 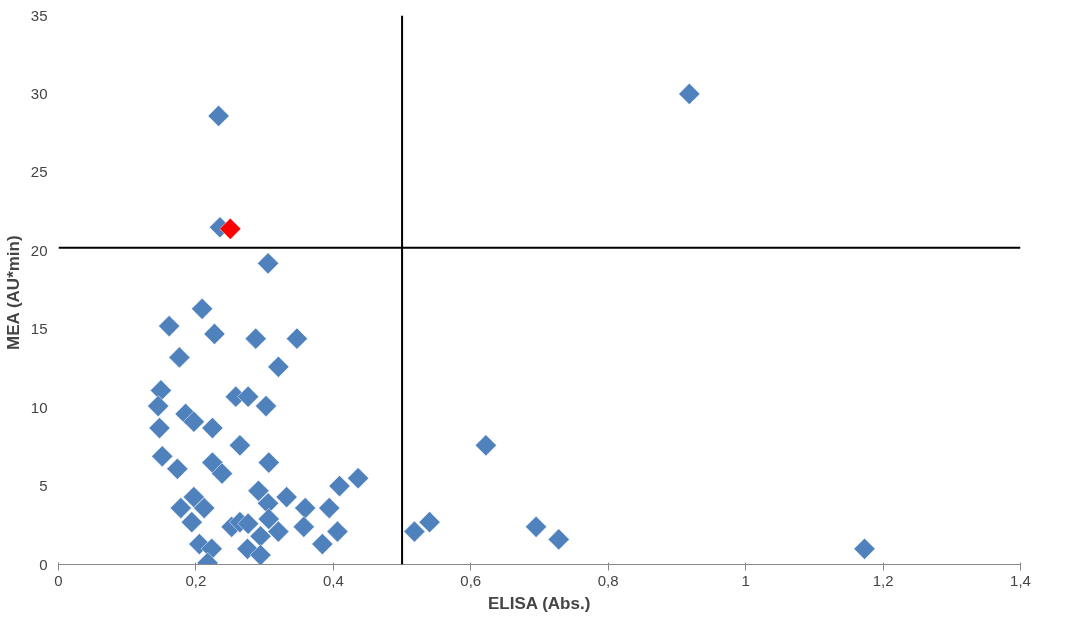 I want to click on x-tick-label: 0,2, so click(x=196, y=580).